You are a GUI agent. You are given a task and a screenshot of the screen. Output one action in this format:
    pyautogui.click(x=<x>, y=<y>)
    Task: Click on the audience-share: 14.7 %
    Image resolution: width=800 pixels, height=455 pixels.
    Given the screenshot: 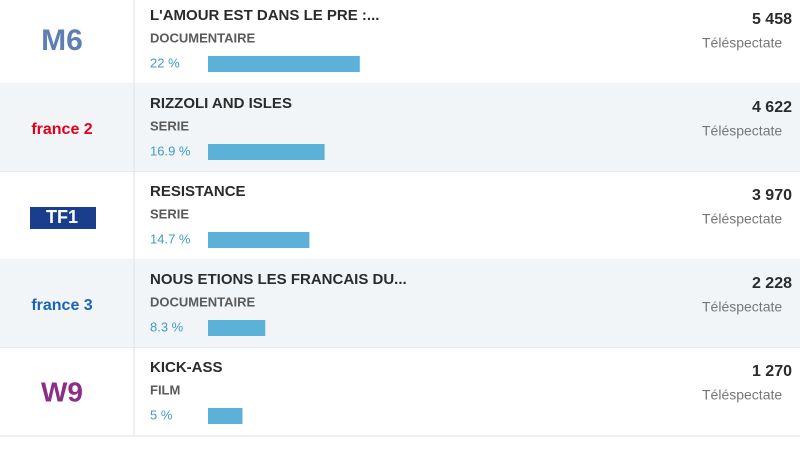 What is the action you would take?
    pyautogui.click(x=170, y=238)
    